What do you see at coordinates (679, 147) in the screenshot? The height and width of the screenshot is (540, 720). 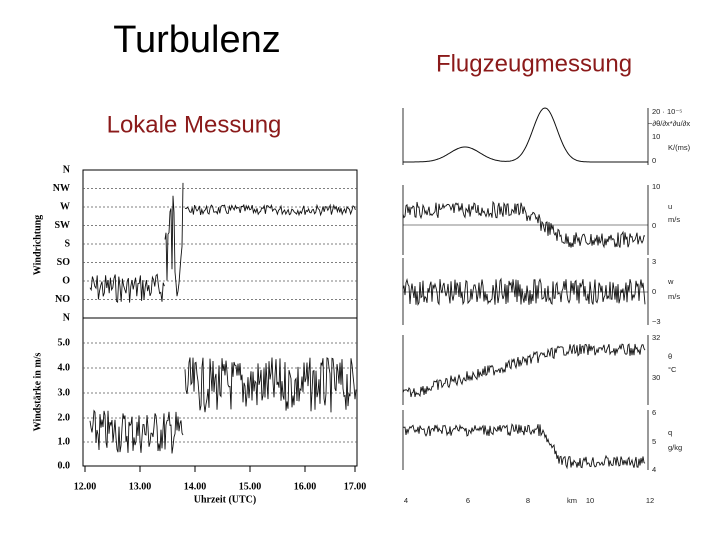 I see `panel-label: K/(ms)` at bounding box center [679, 147].